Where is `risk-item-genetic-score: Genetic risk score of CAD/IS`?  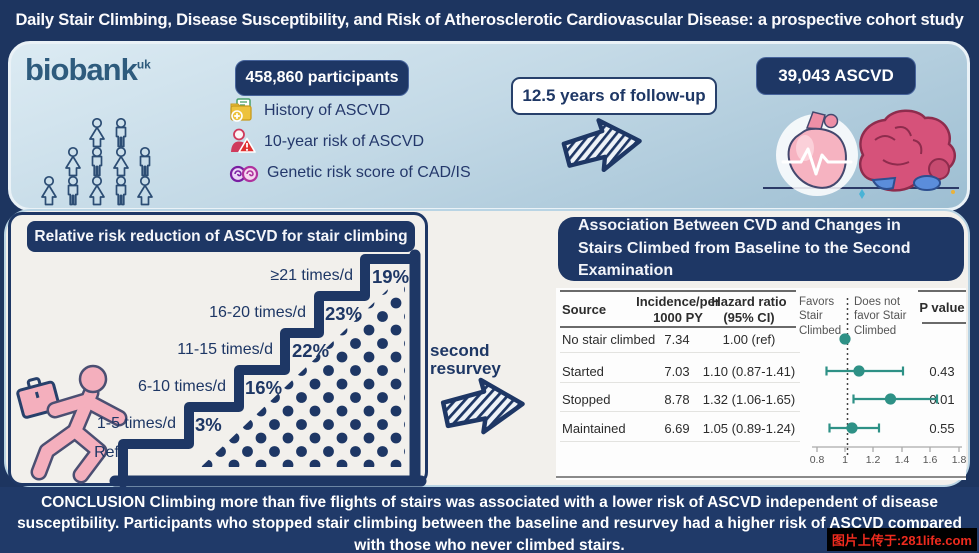
risk-item-genetic-score: Genetic risk score of CAD/IS is located at coordinates (350, 173).